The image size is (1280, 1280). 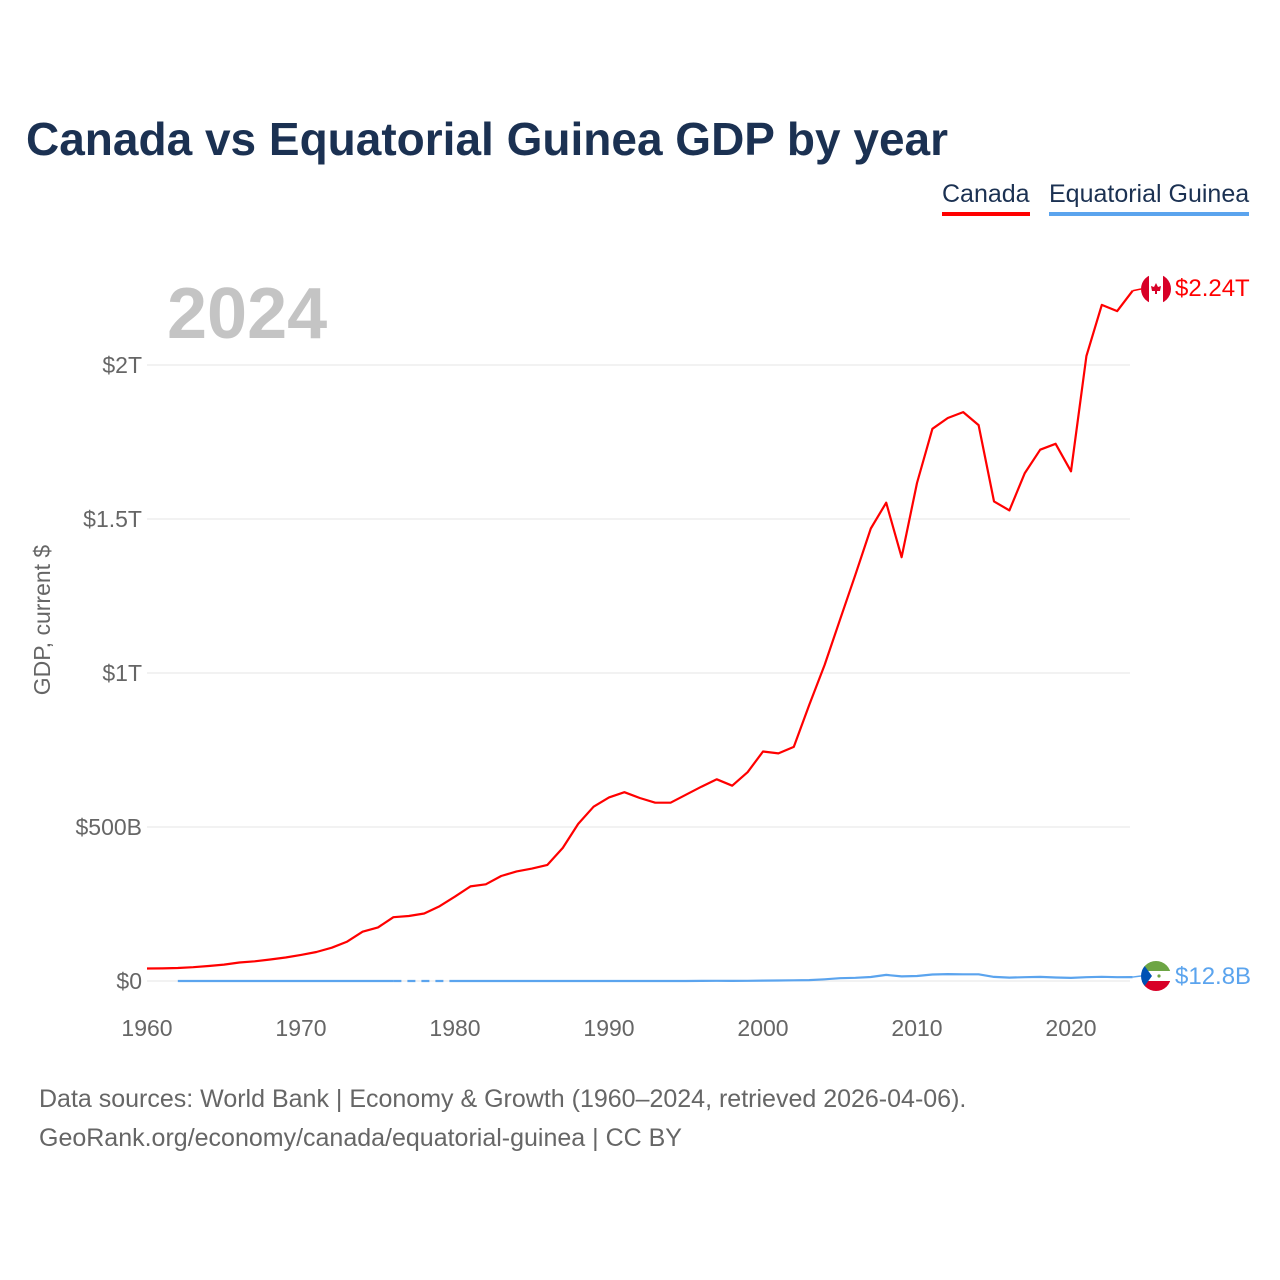 I want to click on x-tick-label: 1960, so click(x=146, y=1028).